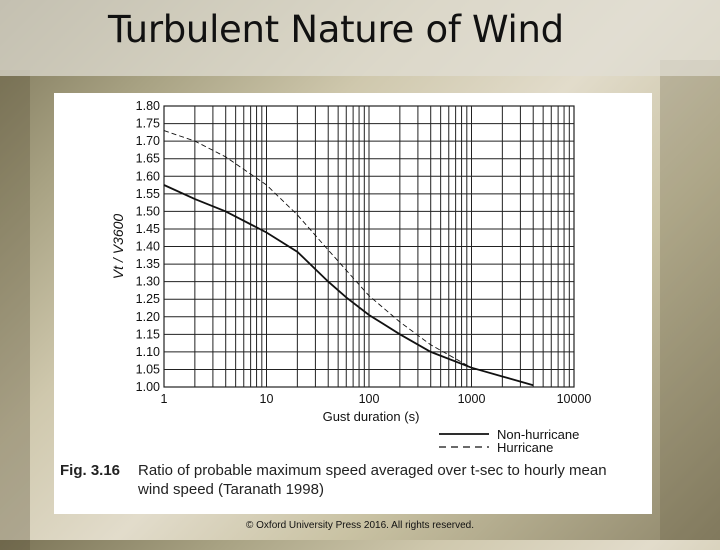 The width and height of the screenshot is (720, 550). I want to click on y-tick-label: 1.65, so click(148, 159).